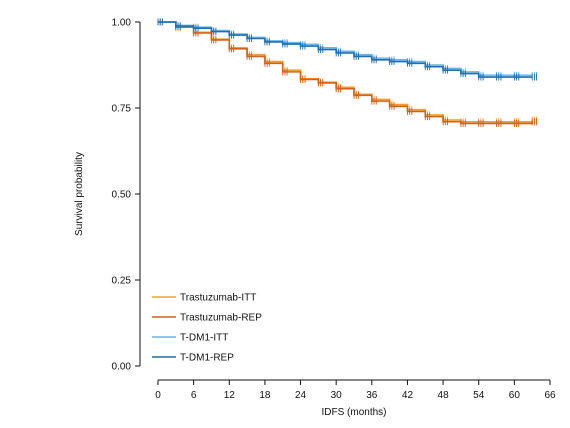 The width and height of the screenshot is (570, 428). What do you see at coordinates (337, 395) in the screenshot?
I see `x-tick-label: 30` at bounding box center [337, 395].